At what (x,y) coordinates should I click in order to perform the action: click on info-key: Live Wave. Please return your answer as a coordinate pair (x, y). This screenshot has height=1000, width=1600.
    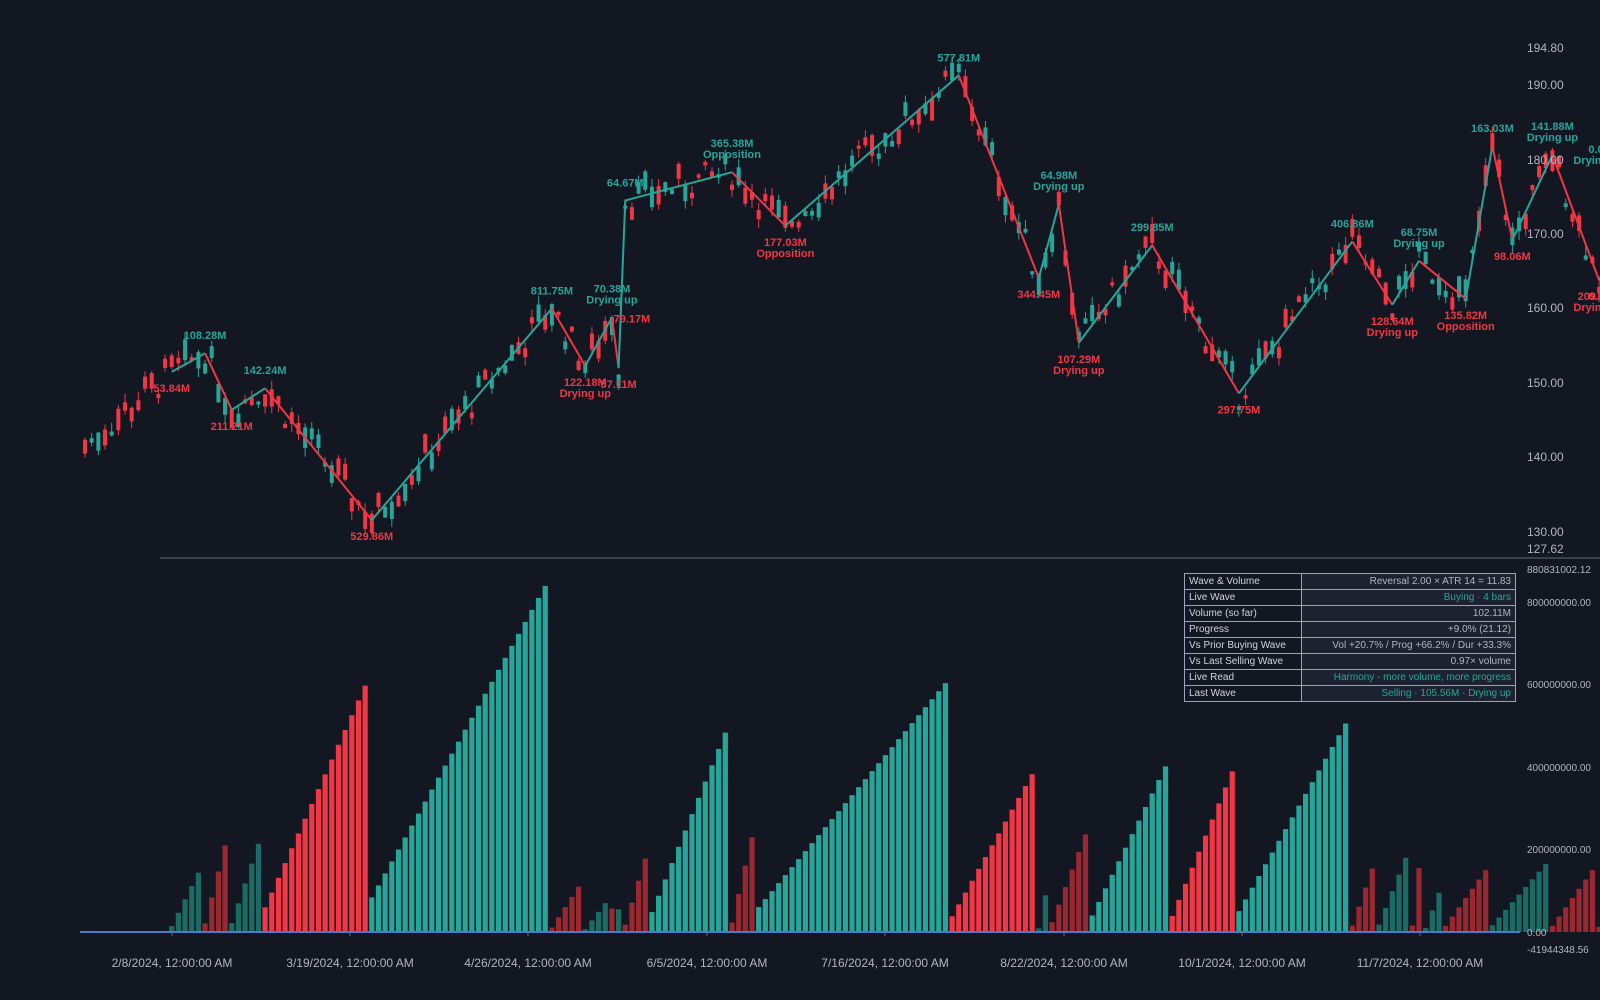
    Looking at the image, I should click on (1243, 597).